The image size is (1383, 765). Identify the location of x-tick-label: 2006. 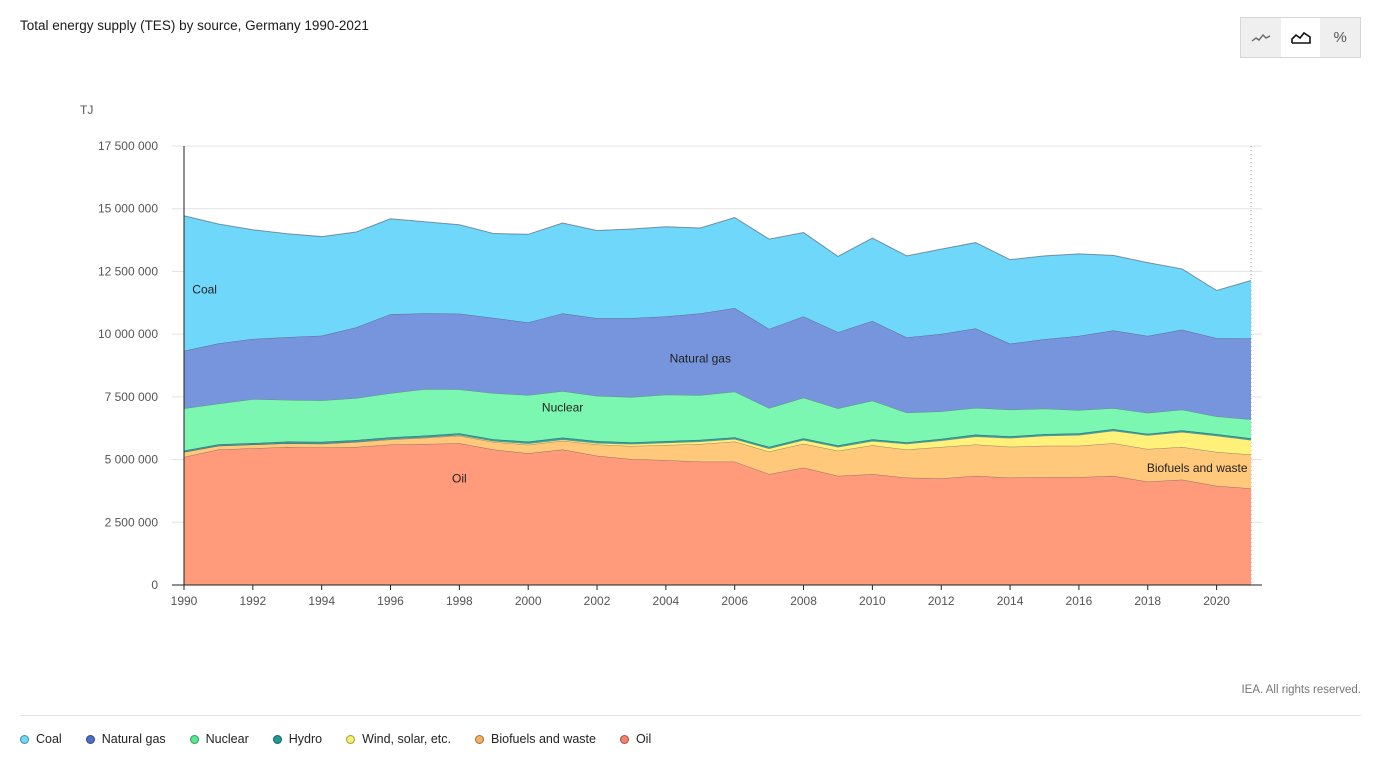
(734, 601).